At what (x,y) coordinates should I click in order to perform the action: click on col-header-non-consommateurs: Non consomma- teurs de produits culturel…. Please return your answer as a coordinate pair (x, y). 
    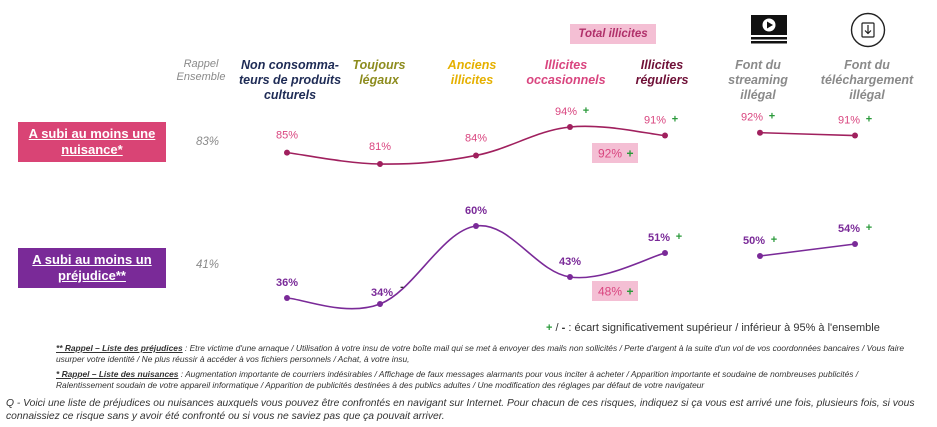
    Looking at the image, I should click on (290, 80).